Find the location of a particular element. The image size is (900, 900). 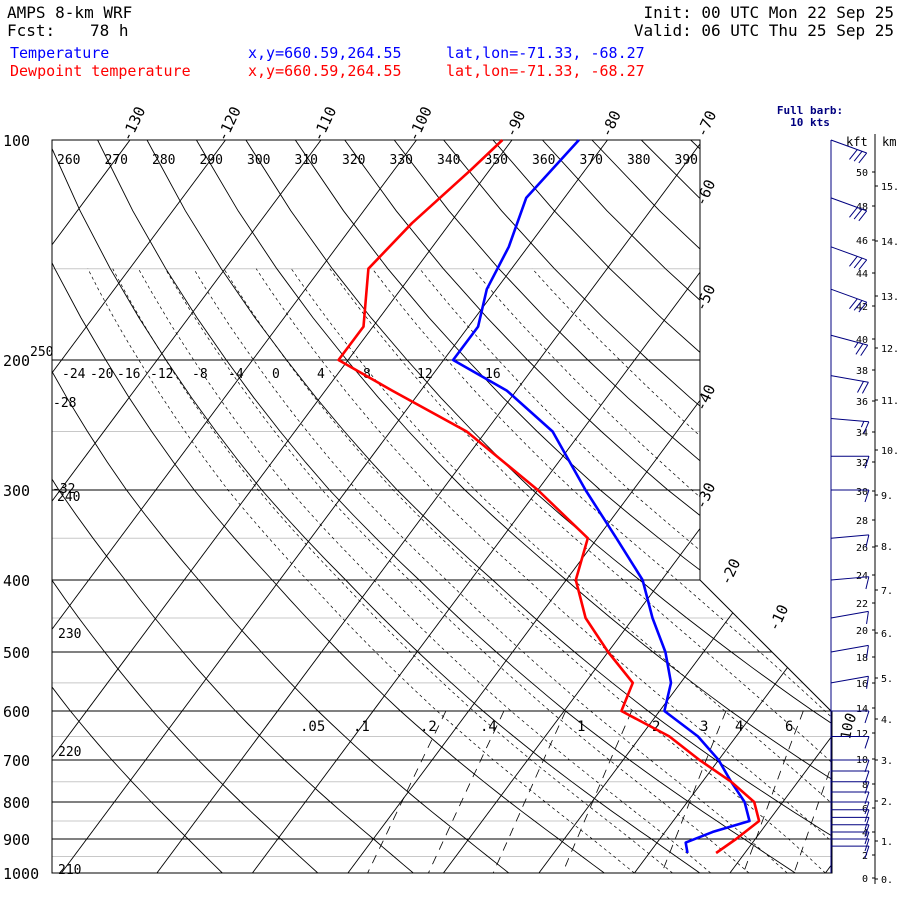

kft-label-38: 38 is located at coordinates (862, 371).